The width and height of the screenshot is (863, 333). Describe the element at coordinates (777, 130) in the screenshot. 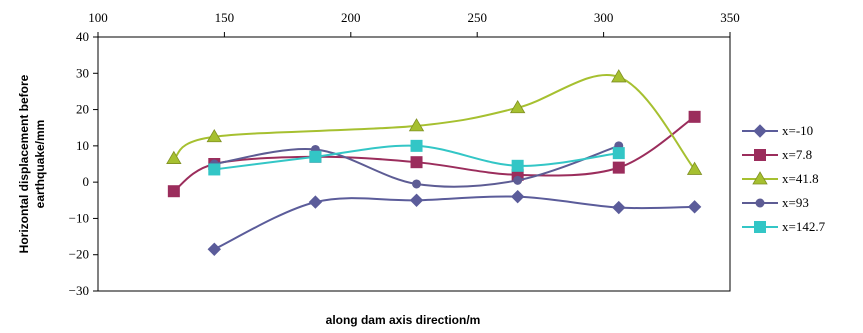

I see `legend-item: x=-10` at that location.